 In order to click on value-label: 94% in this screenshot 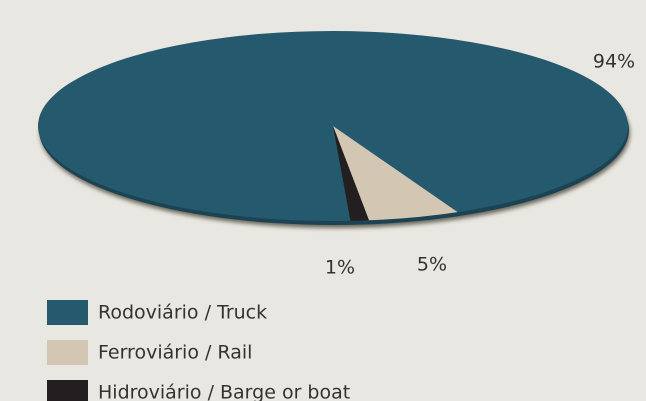, I will do `click(614, 62)`.